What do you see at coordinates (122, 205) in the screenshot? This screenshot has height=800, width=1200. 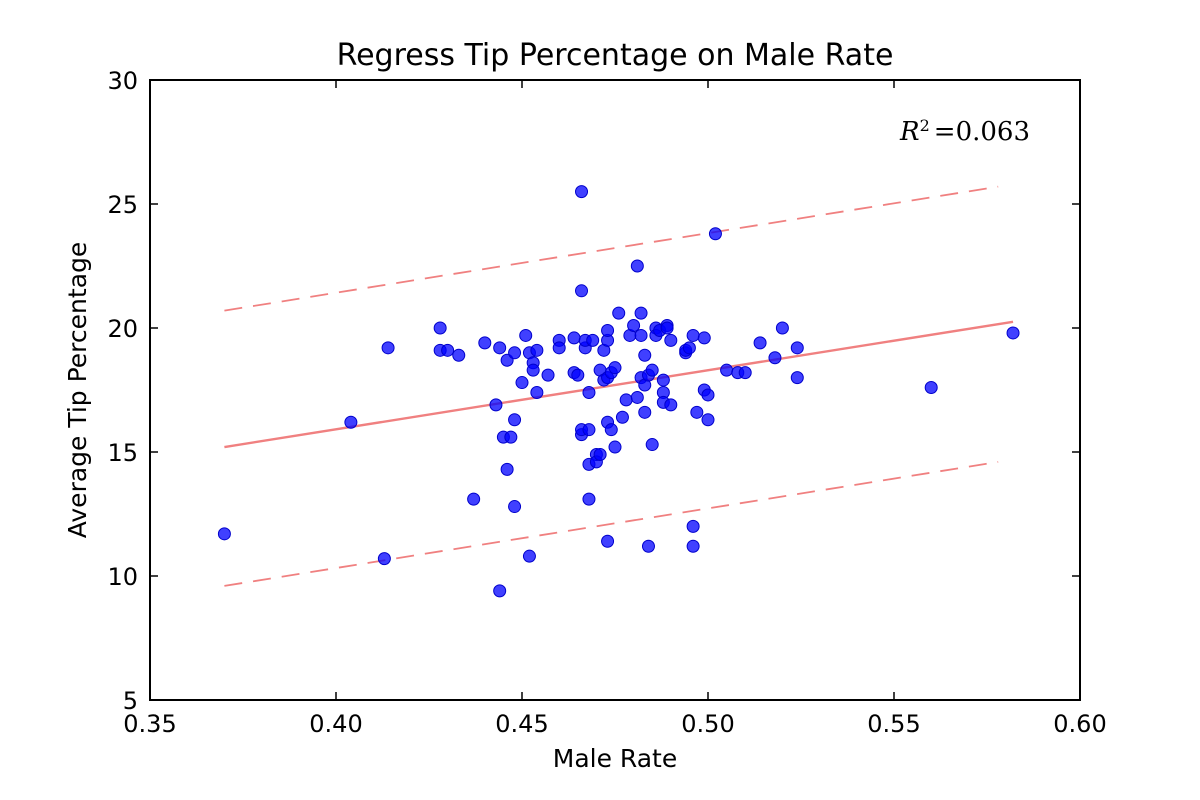 I see `y-tick-label: 25` at bounding box center [122, 205].